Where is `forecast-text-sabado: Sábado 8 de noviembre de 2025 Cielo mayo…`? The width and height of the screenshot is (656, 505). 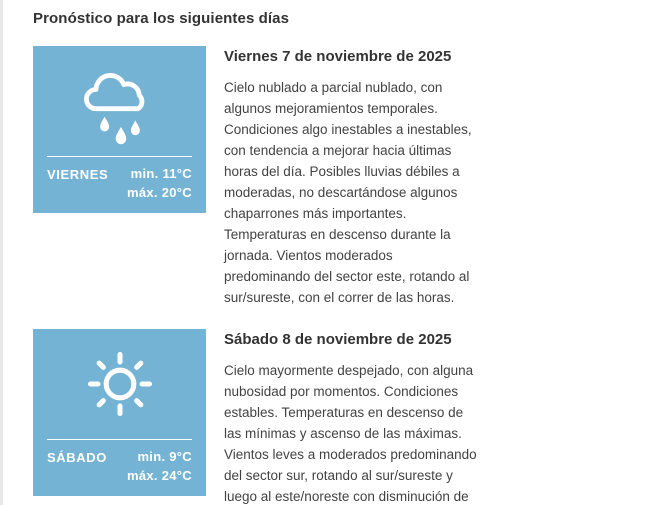 forecast-text-sabado: Sábado 8 de noviembre de 2025 Cielo mayo… is located at coordinates (352, 417).